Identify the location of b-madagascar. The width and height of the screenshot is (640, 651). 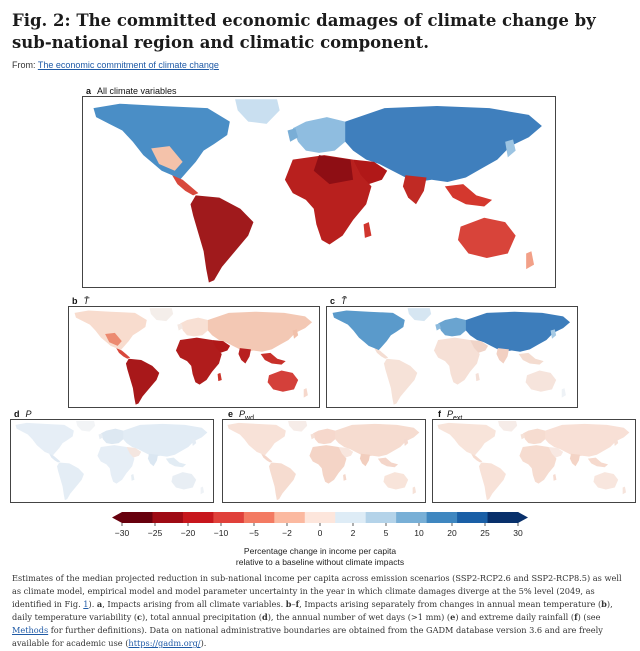
(219, 377).